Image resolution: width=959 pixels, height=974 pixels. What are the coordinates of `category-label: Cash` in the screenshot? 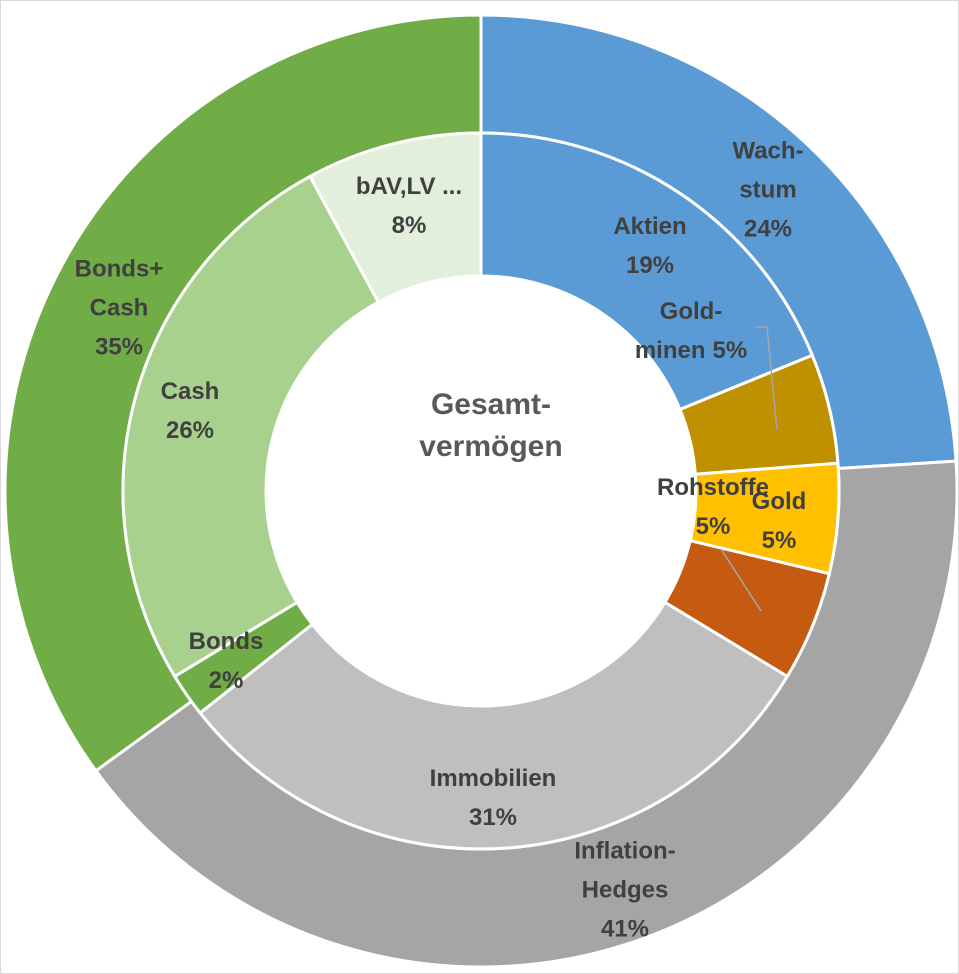 It's located at (190, 391).